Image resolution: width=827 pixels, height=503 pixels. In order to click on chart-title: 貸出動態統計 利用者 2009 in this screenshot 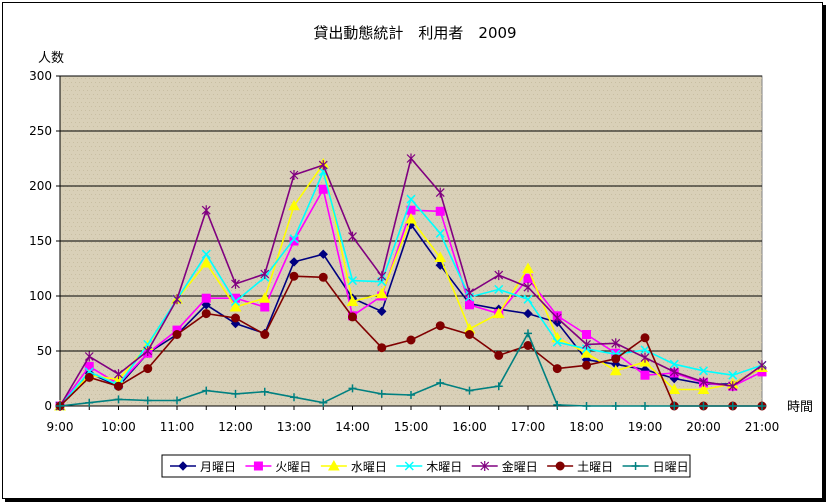, I will do `click(414, 33)`.